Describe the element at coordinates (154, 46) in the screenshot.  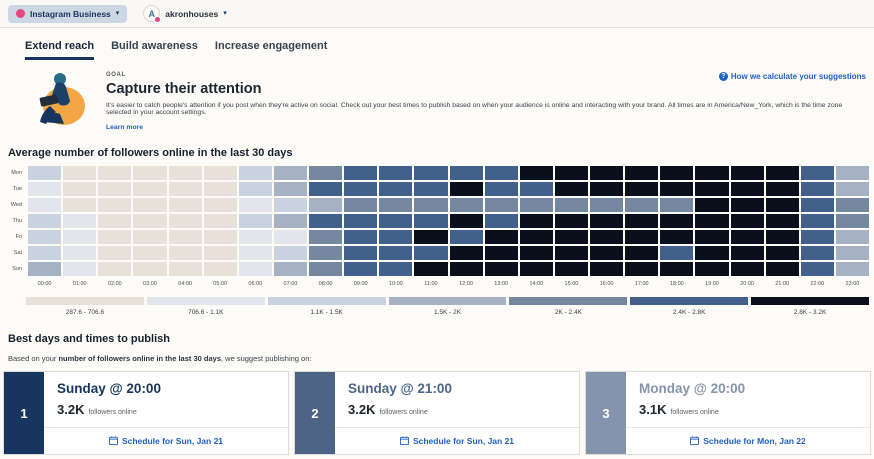
I see `tab-build-awareness: Build awareness` at that location.